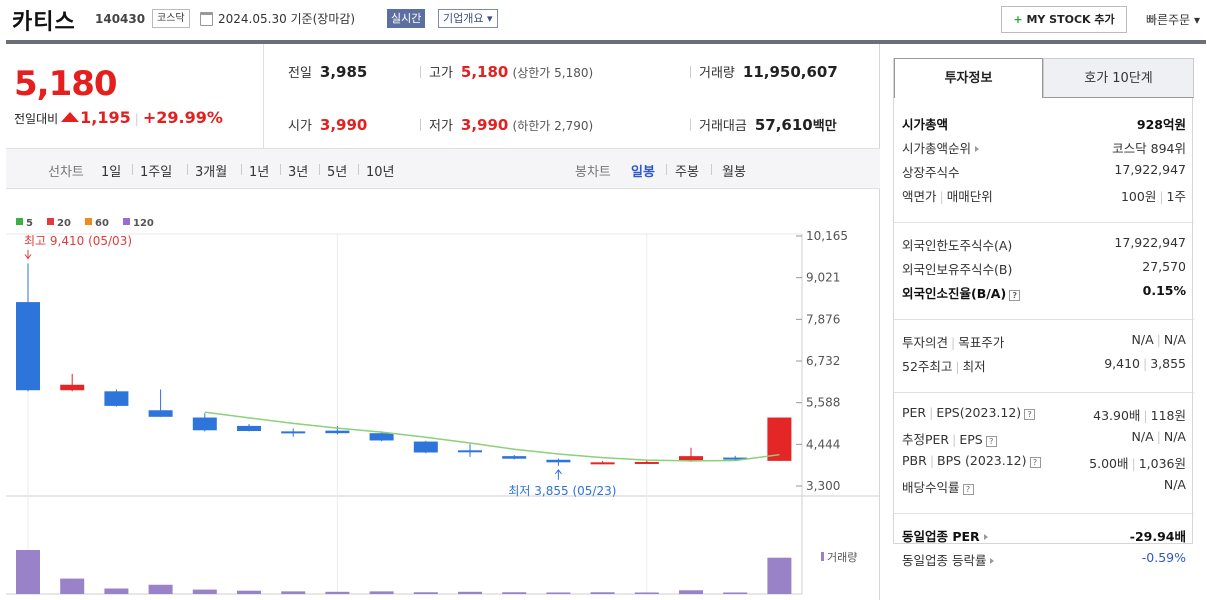 This screenshot has height=600, width=1207. Describe the element at coordinates (1044, 536) in the screenshot. I see `row-sector-per: 동일업종 PER -29.94배` at that location.